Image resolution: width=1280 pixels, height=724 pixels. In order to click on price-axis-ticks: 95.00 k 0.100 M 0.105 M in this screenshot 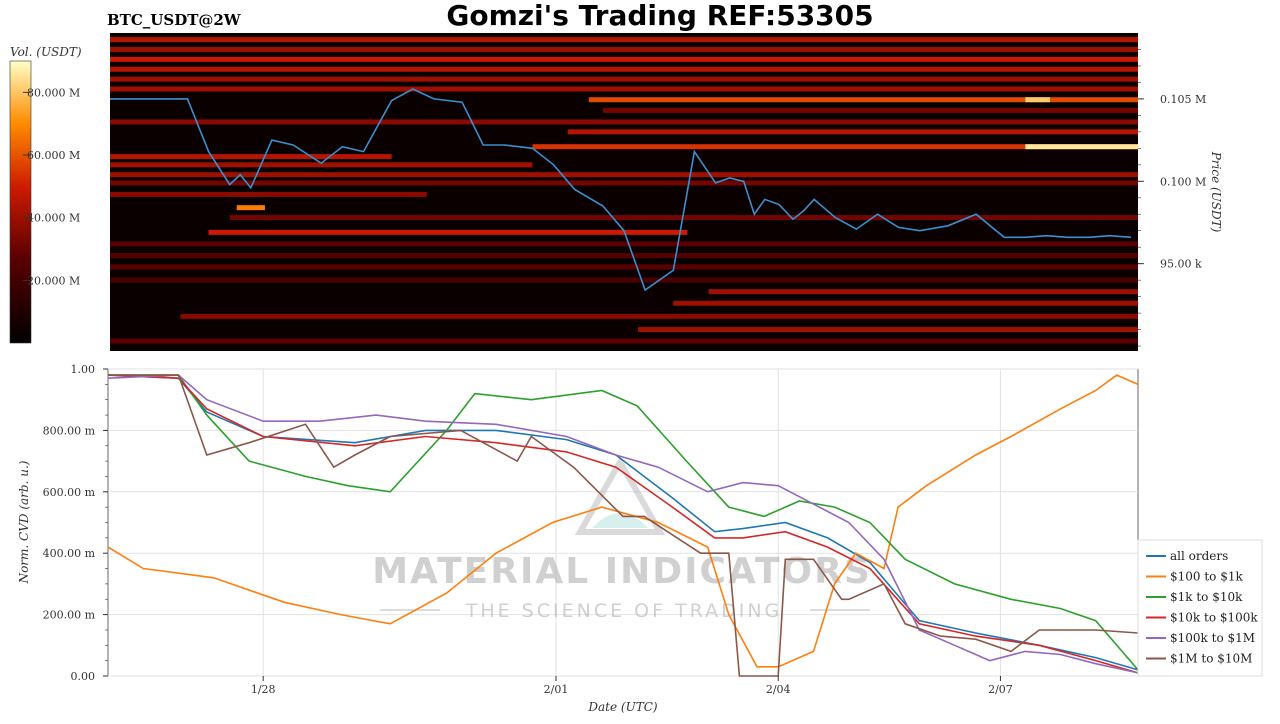, I will do `click(1172, 198)`.